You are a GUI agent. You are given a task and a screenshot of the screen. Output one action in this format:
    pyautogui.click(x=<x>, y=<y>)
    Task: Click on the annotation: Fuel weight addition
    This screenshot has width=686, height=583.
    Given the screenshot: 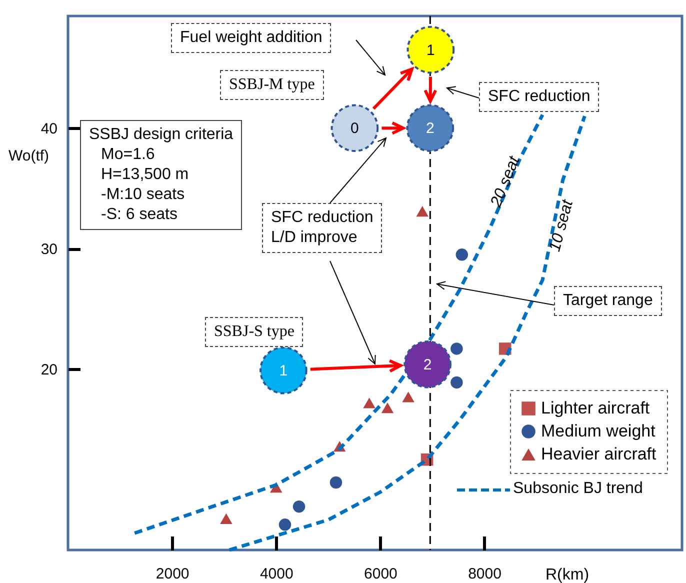 What is the action you would take?
    pyautogui.click(x=251, y=38)
    